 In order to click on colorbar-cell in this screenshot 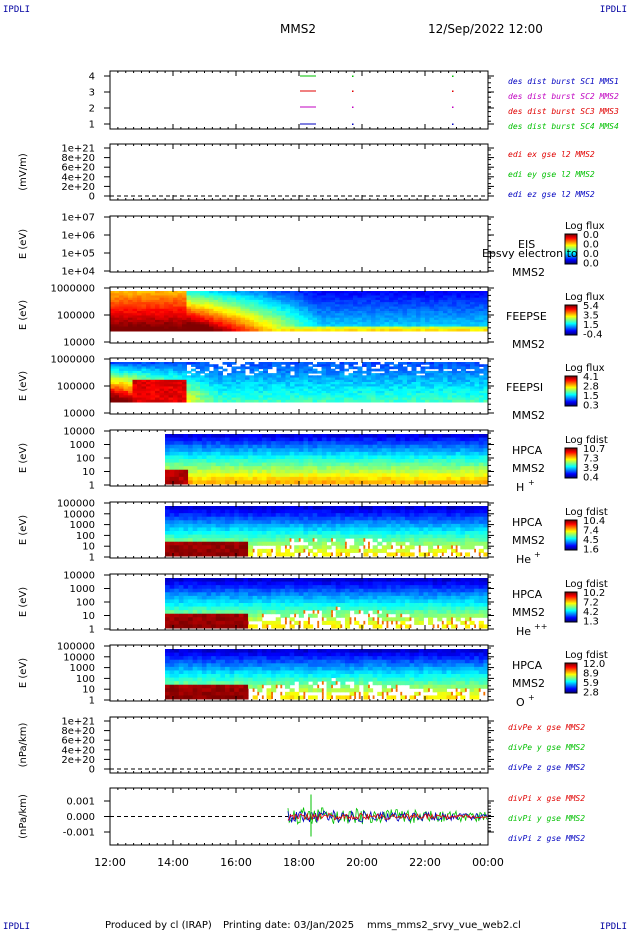, I will do `click(571, 390)`.